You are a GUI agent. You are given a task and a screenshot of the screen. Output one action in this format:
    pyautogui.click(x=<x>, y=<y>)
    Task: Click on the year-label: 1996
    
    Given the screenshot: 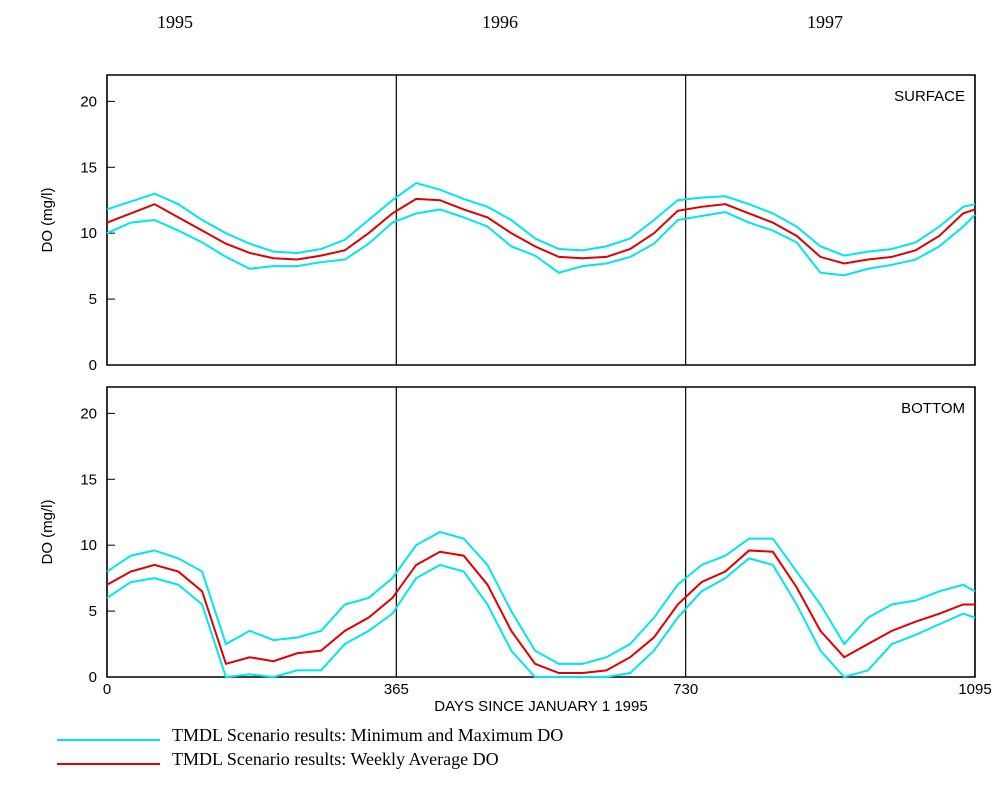 What is the action you would take?
    pyautogui.click(x=500, y=22)
    